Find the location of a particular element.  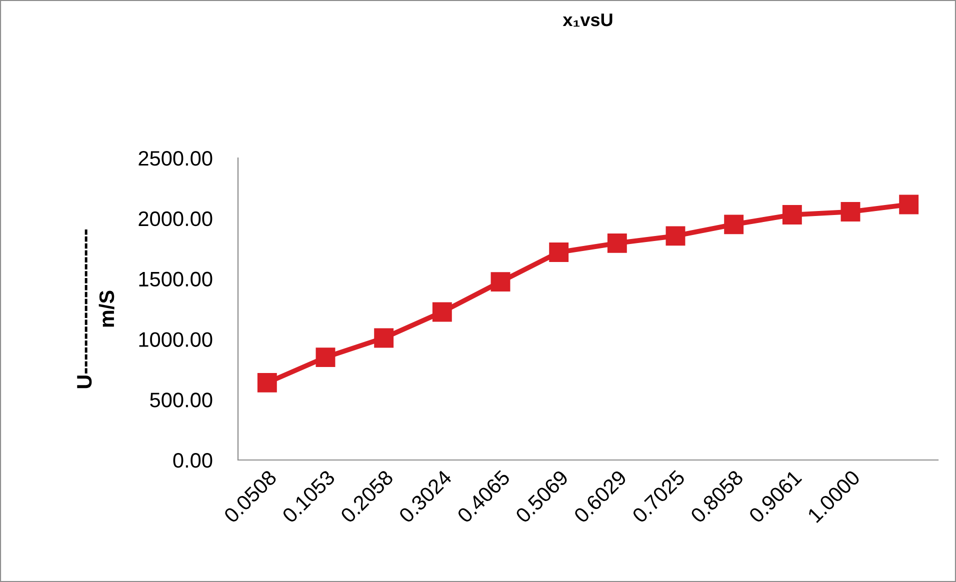

y-tick-label: 1500.00 is located at coordinates (175, 279).